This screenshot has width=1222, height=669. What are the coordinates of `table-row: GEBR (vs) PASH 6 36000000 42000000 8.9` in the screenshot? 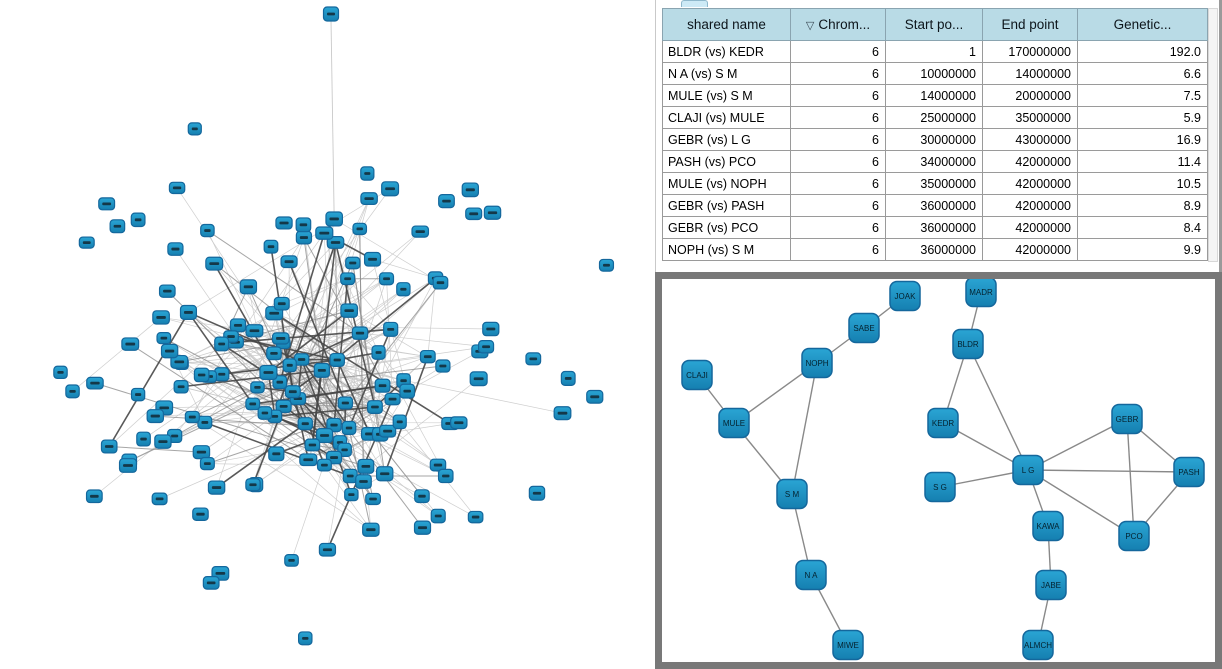 It's located at (935, 205).